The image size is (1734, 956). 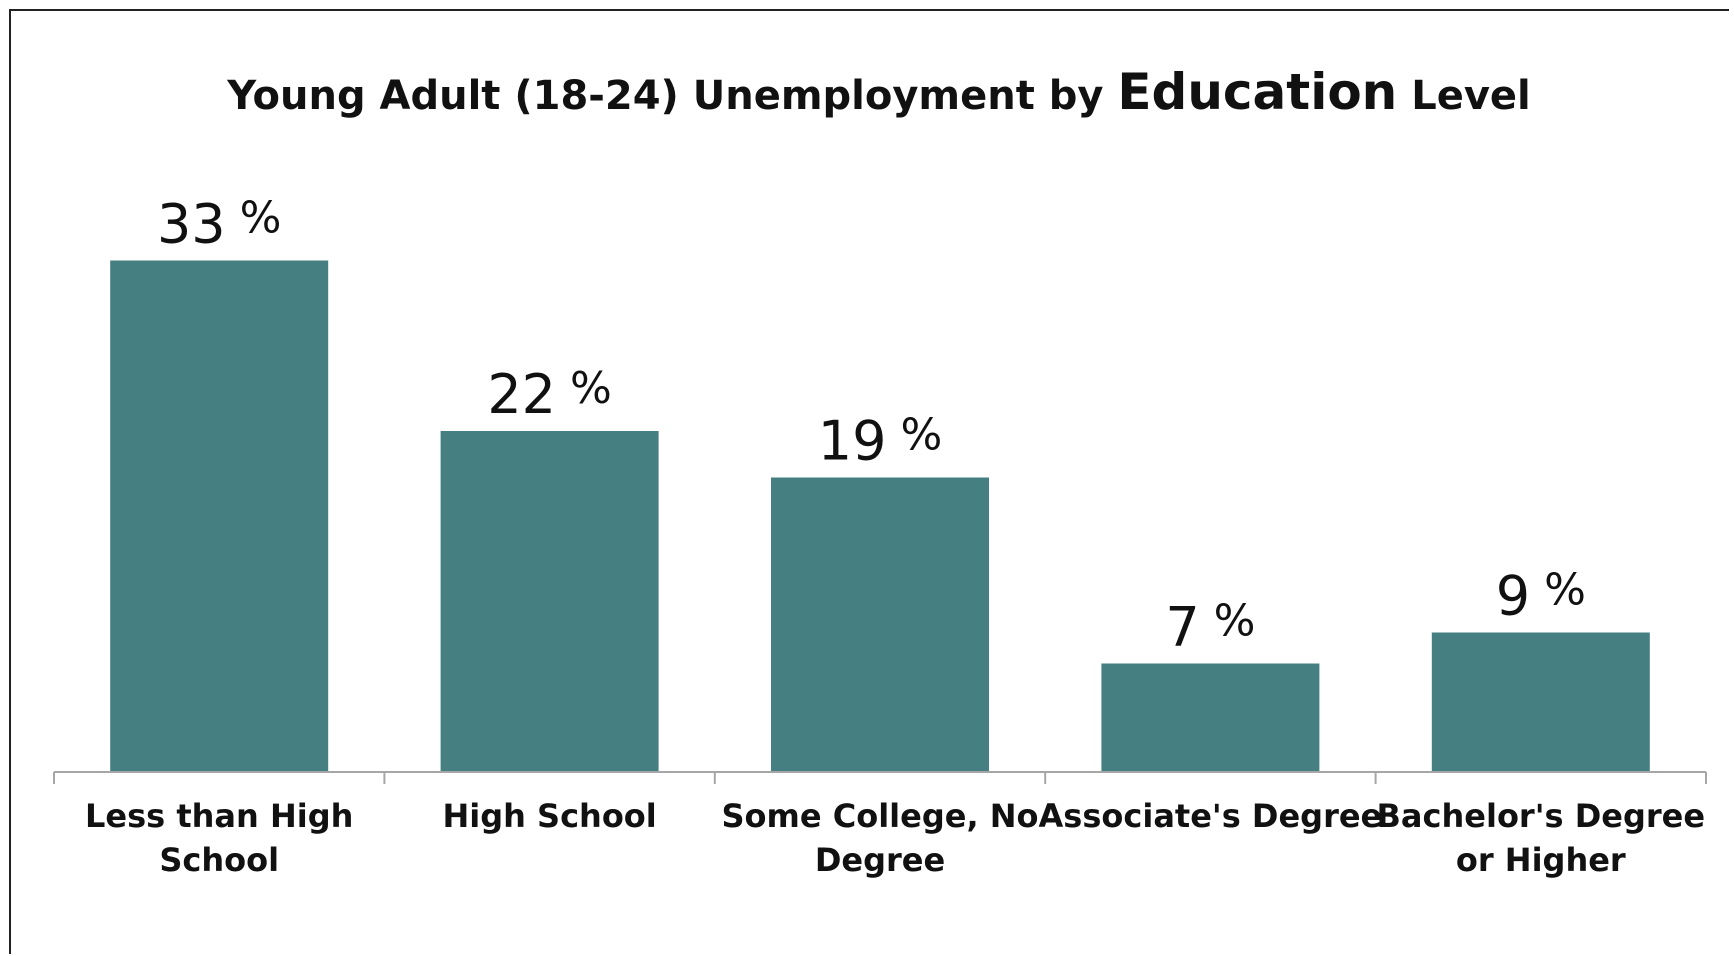 What do you see at coordinates (219, 816) in the screenshot?
I see `category-label-line: Less than High` at bounding box center [219, 816].